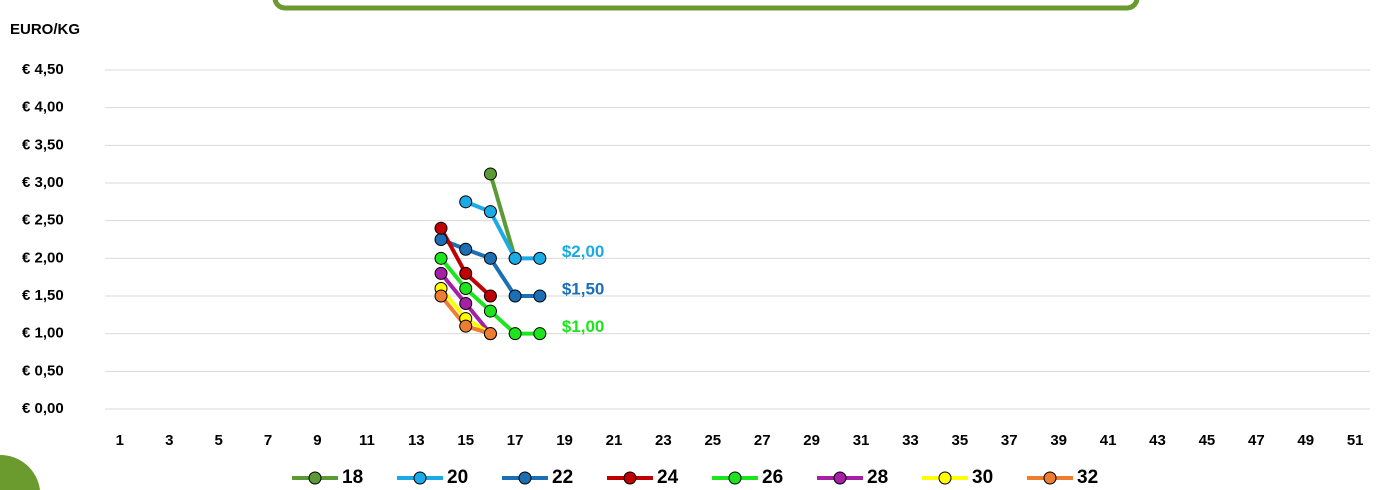 The height and width of the screenshot is (490, 1380). Describe the element at coordinates (352, 477) in the screenshot. I see `legend-label: 18` at that location.